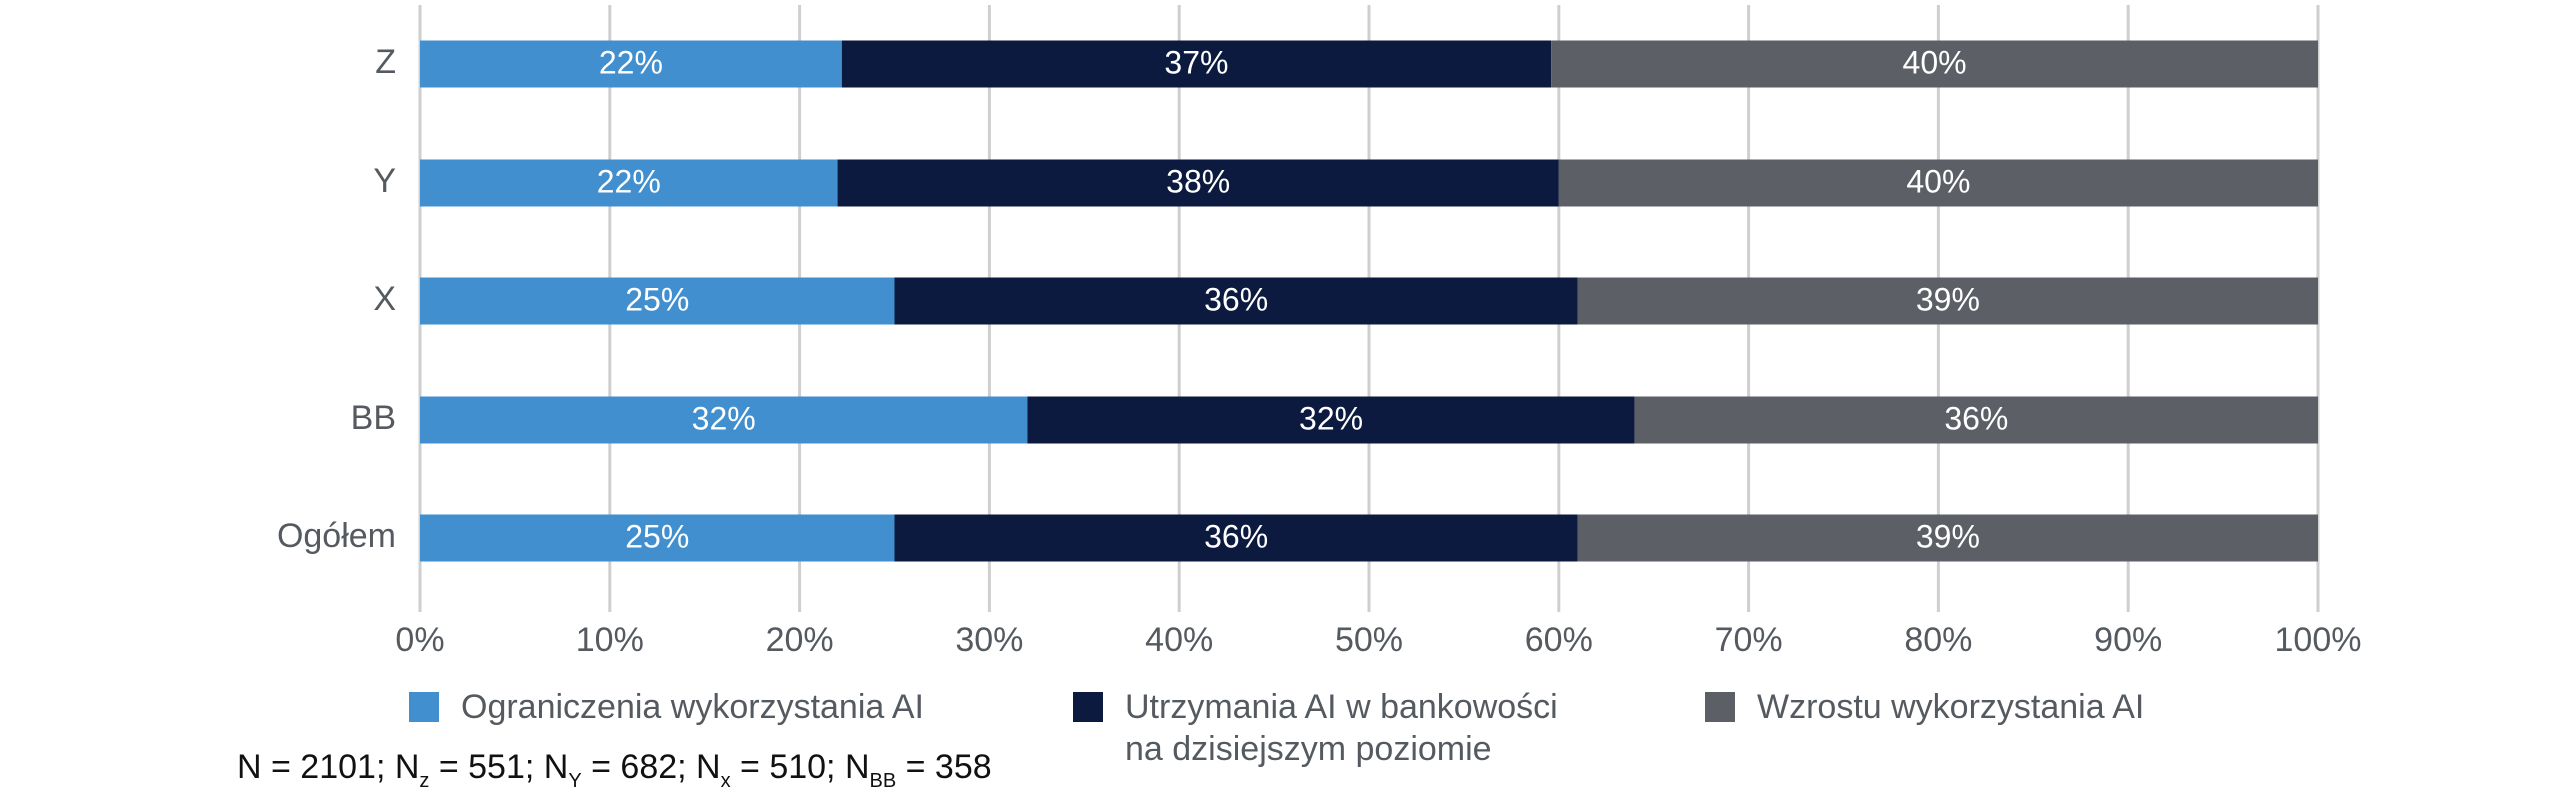 This screenshot has height=805, width=2560. What do you see at coordinates (424, 781) in the screenshot?
I see `note-sub-z: z` at bounding box center [424, 781].